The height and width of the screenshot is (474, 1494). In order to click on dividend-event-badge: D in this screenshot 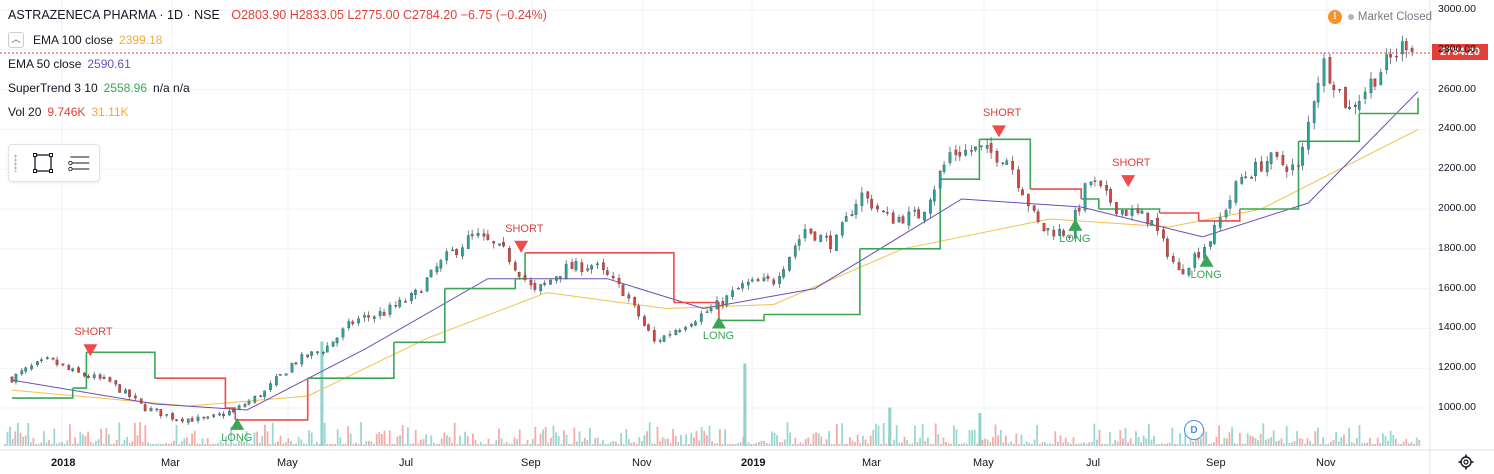, I will do `click(1194, 430)`.